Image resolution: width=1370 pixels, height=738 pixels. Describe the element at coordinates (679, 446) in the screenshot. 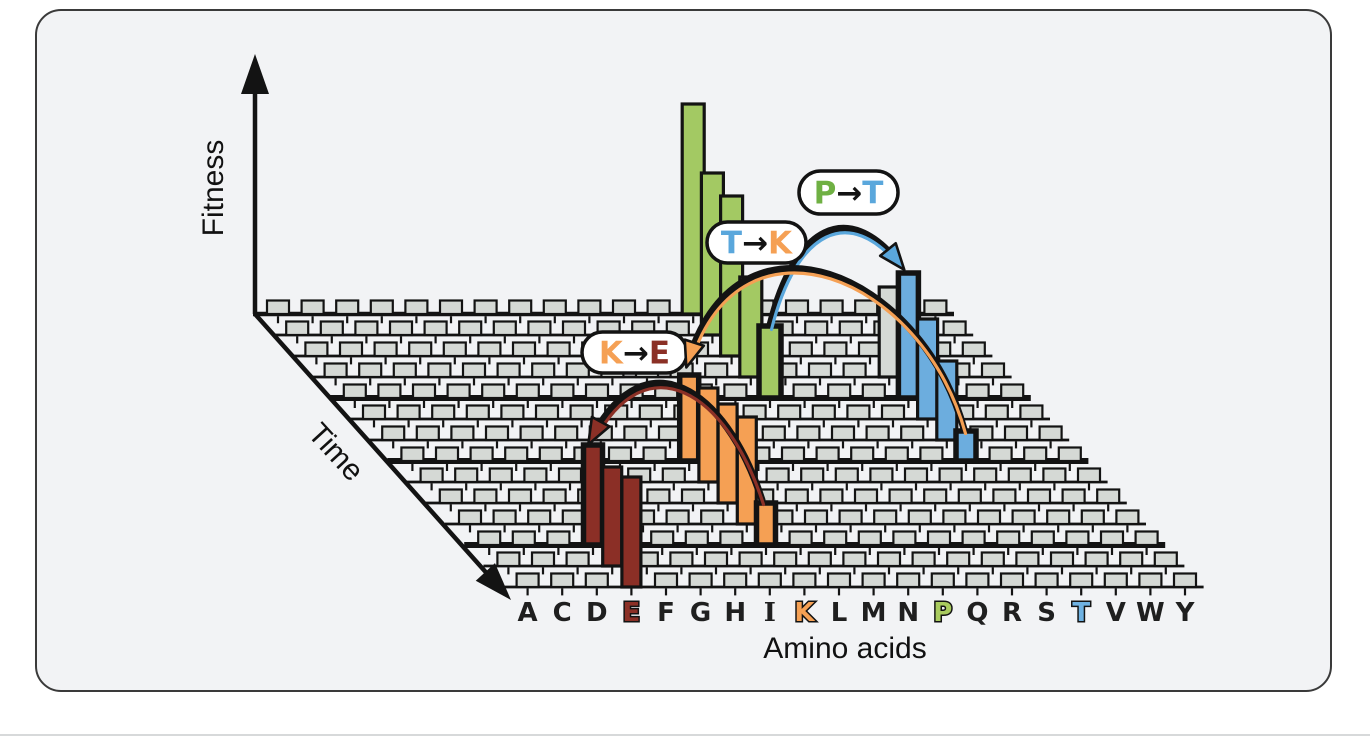

I see `arc-color-stroke` at that location.